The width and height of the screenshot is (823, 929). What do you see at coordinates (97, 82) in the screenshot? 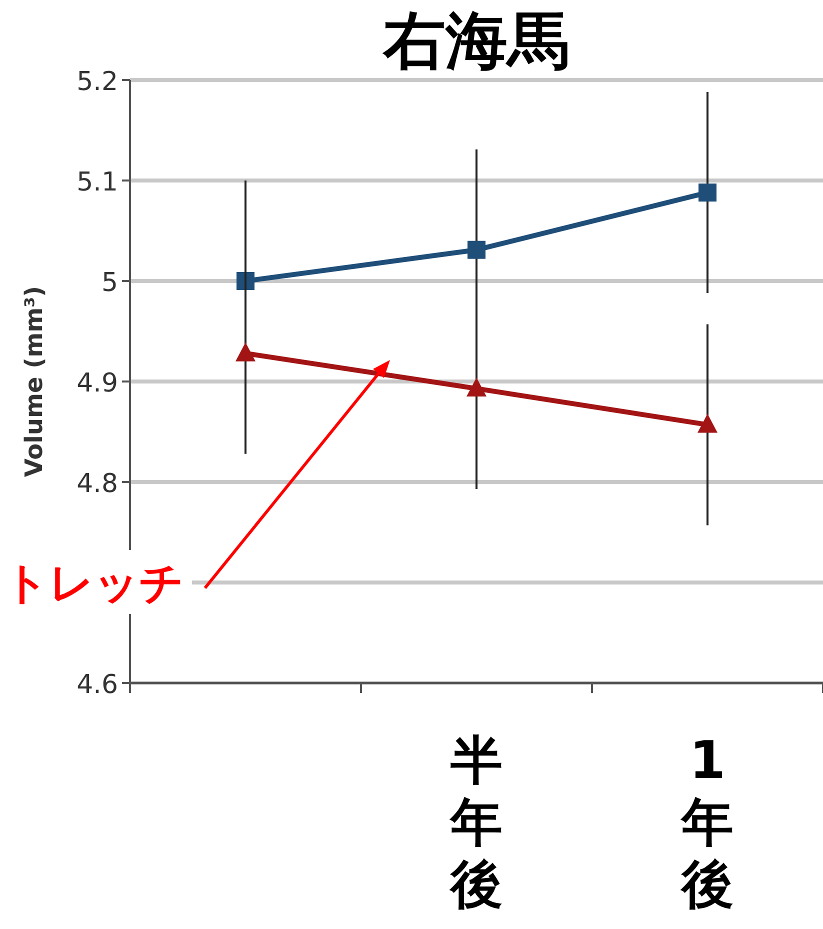
I see `y-tick-label: 5.2` at bounding box center [97, 82].